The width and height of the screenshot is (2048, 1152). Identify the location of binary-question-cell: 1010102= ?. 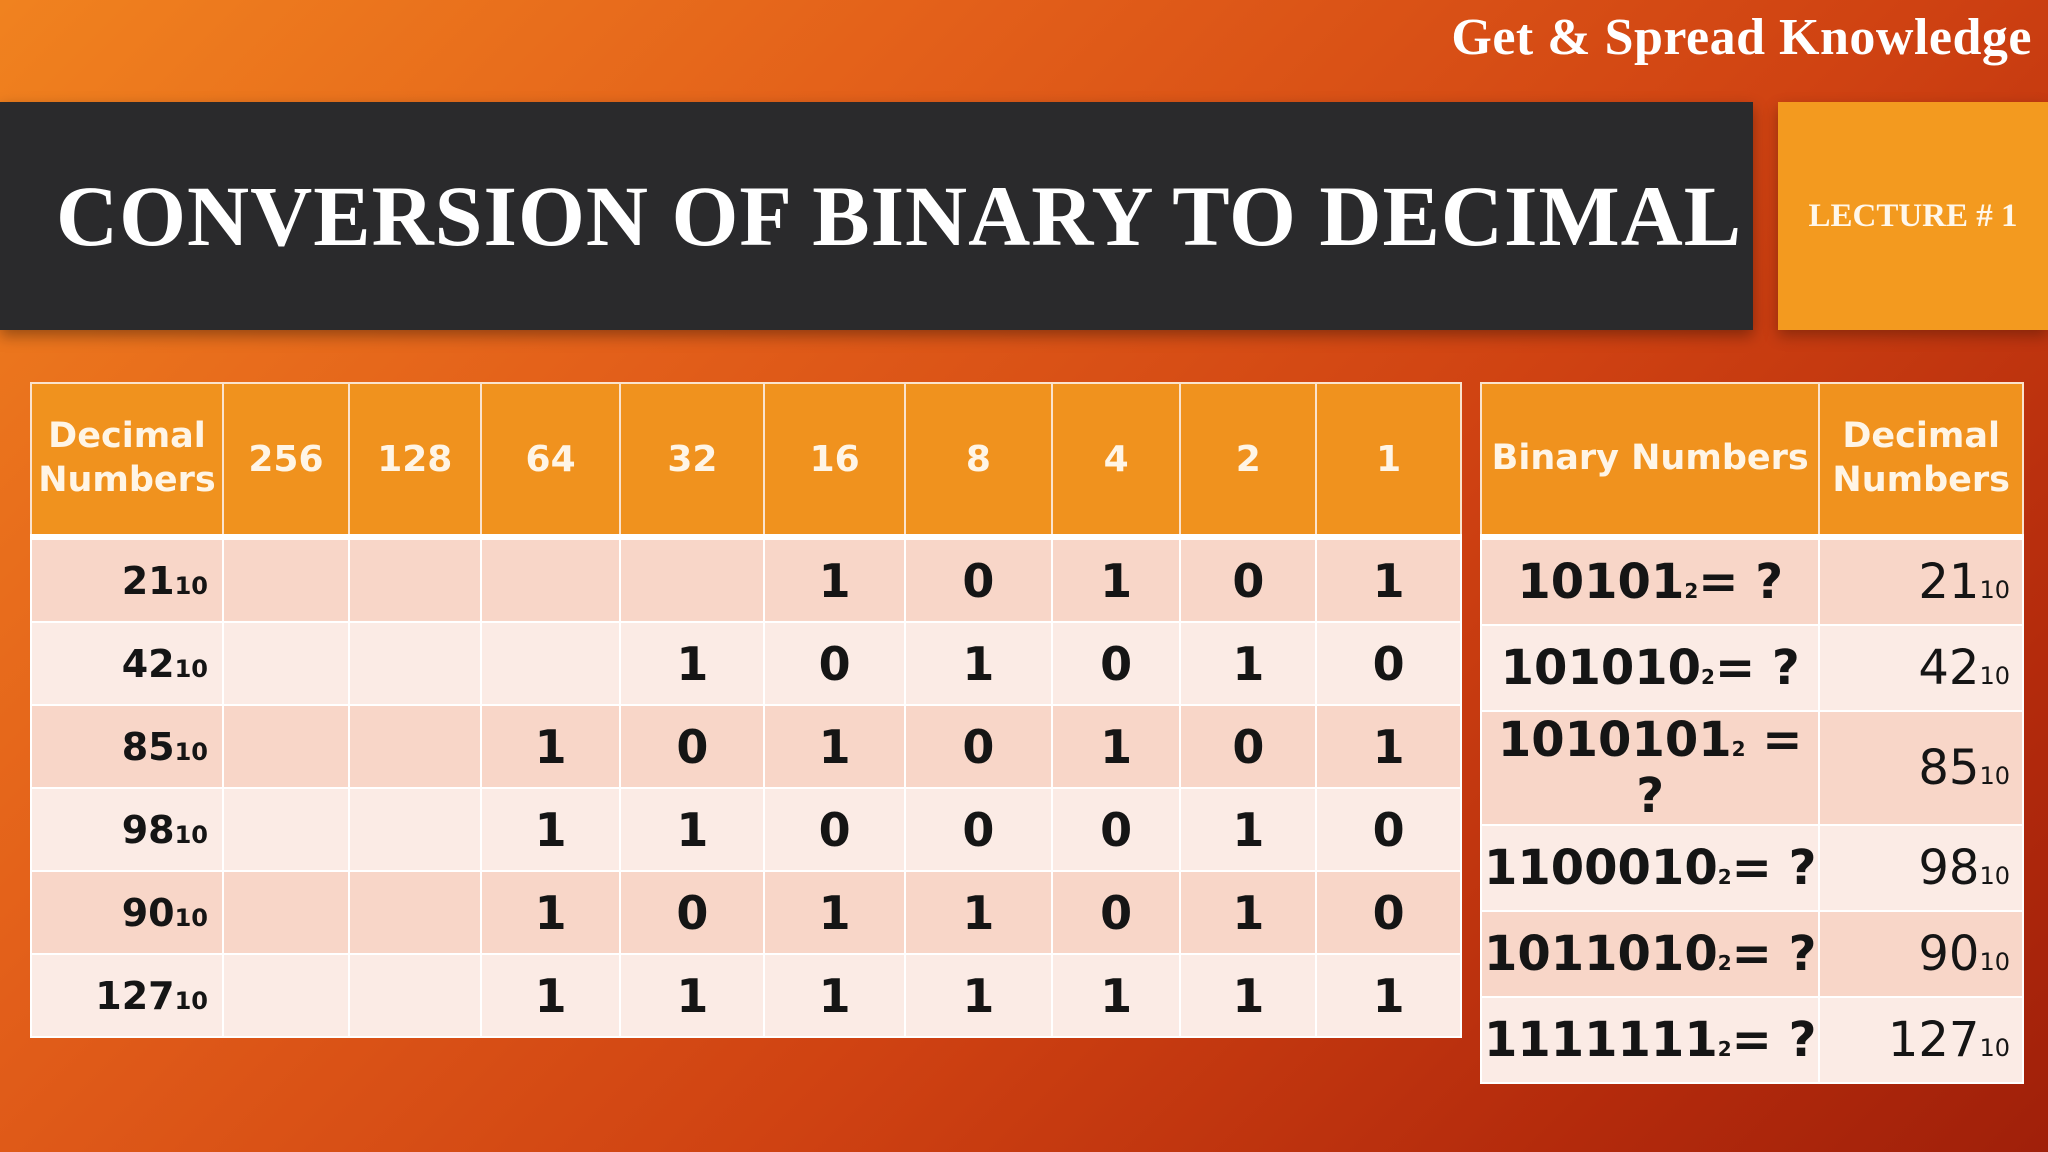
(1650, 668).